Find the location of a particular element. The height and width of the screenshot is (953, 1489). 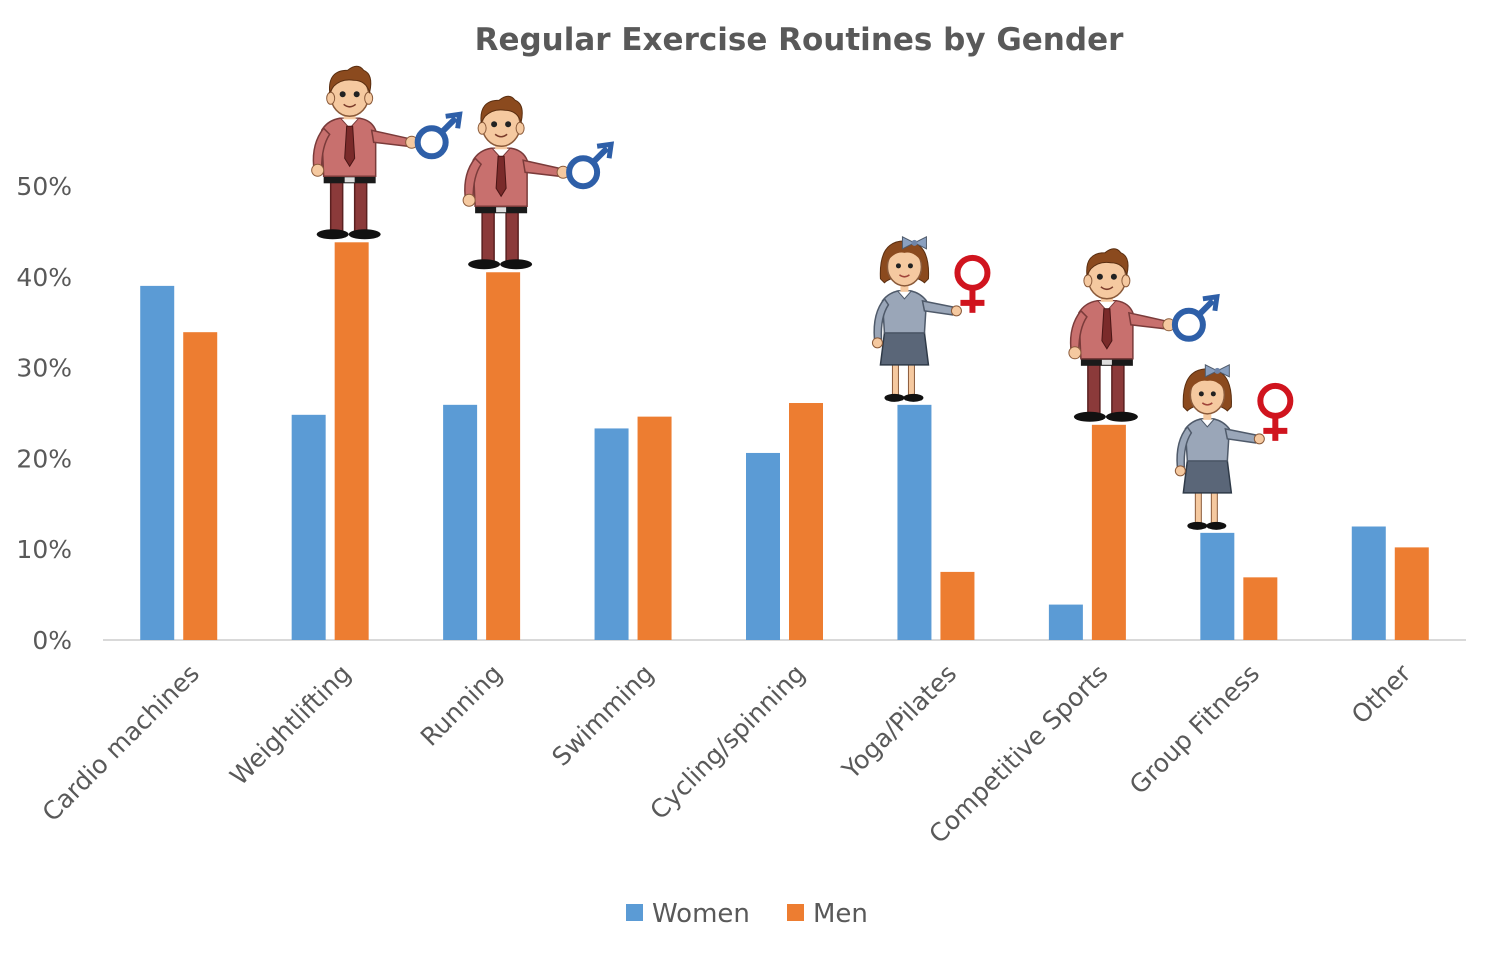

y-tick-label: 40% is located at coordinates (44, 277).